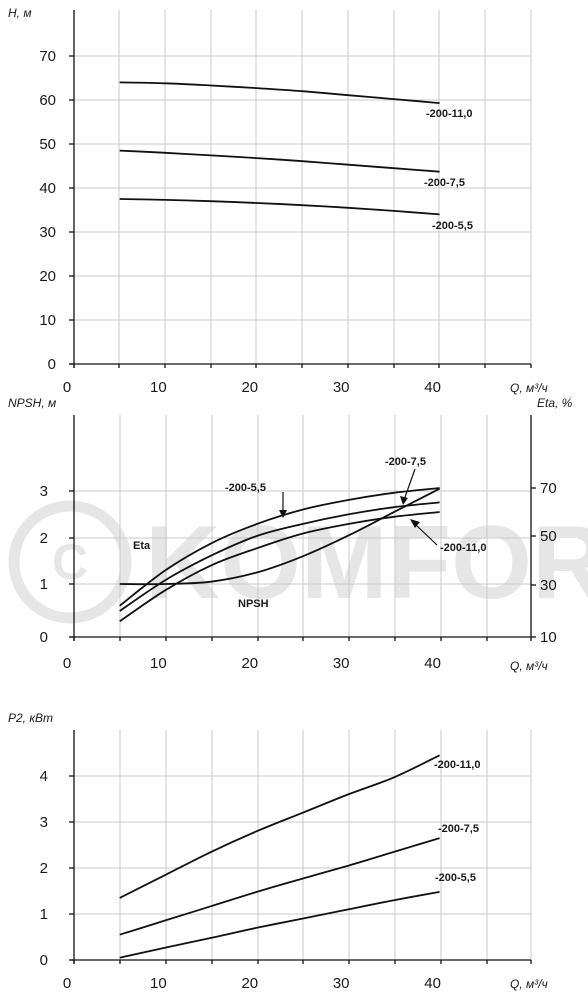 Image resolution: width=588 pixels, height=1001 pixels. Describe the element at coordinates (44, 822) in the screenshot. I see `power-y-tick-label: 3` at that location.